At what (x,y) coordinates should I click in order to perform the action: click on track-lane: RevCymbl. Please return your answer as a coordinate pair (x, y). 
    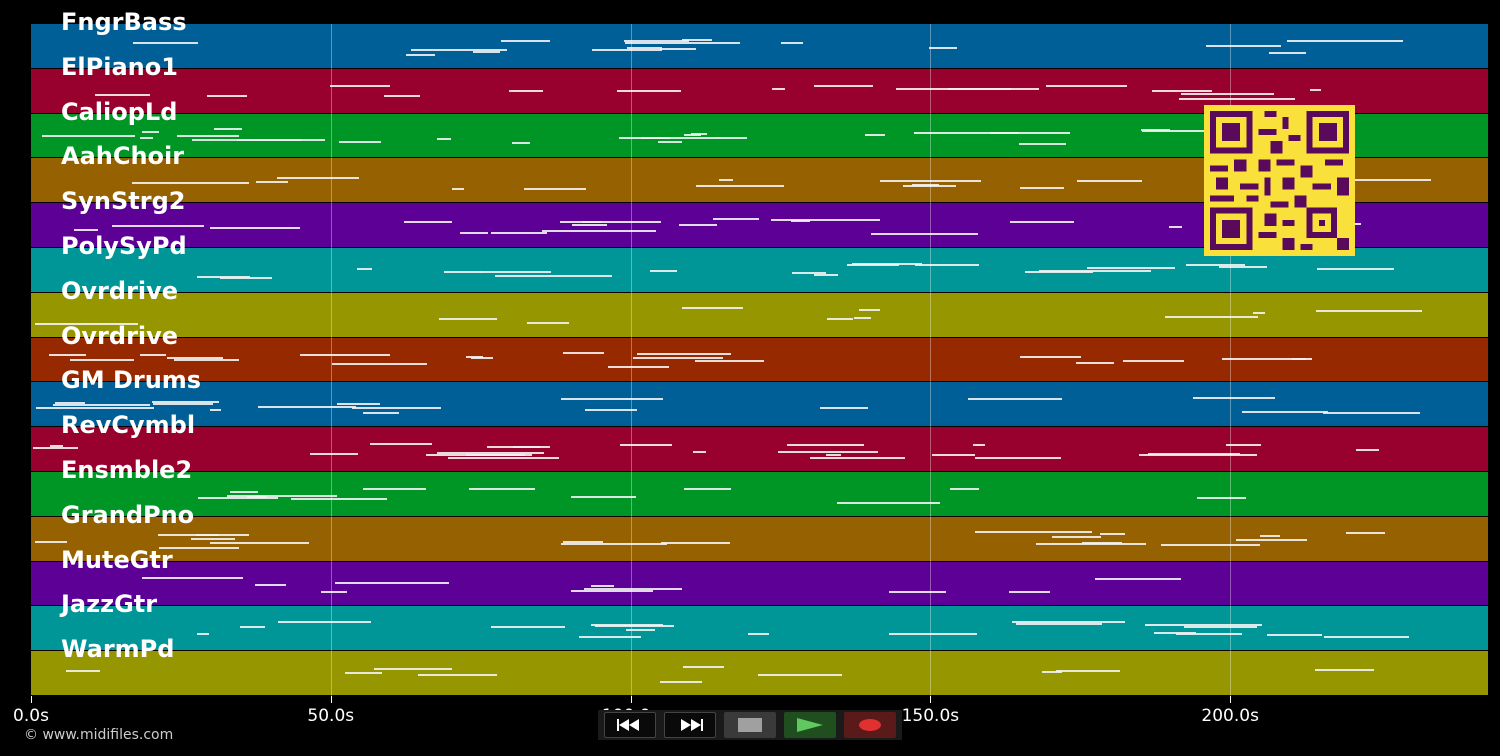
    Looking at the image, I should click on (759, 441).